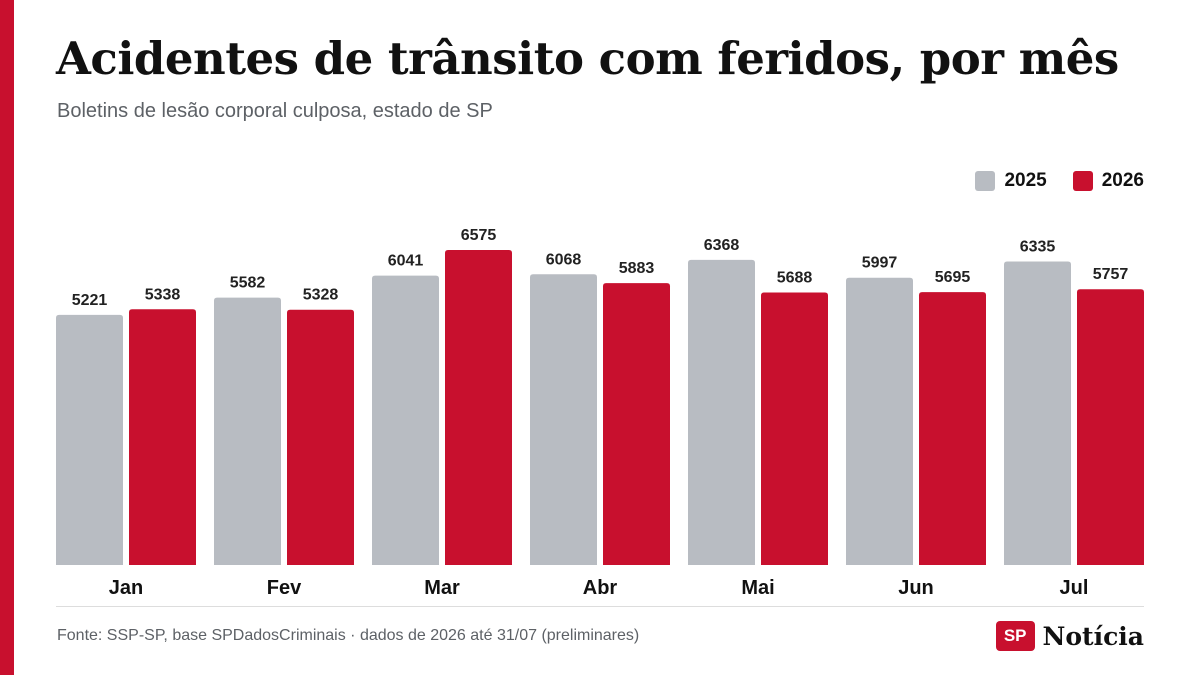  I want to click on logo-badge: SP, so click(1015, 636).